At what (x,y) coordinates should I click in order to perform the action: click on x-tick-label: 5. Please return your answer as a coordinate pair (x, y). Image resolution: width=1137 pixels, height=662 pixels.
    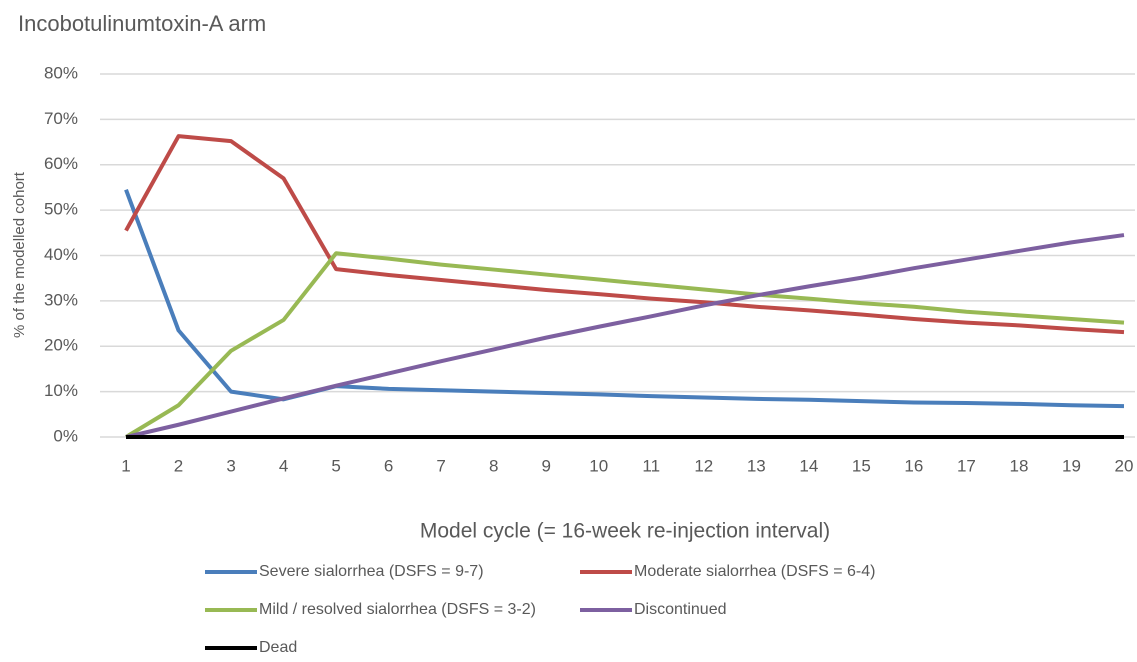
    Looking at the image, I should click on (335, 465).